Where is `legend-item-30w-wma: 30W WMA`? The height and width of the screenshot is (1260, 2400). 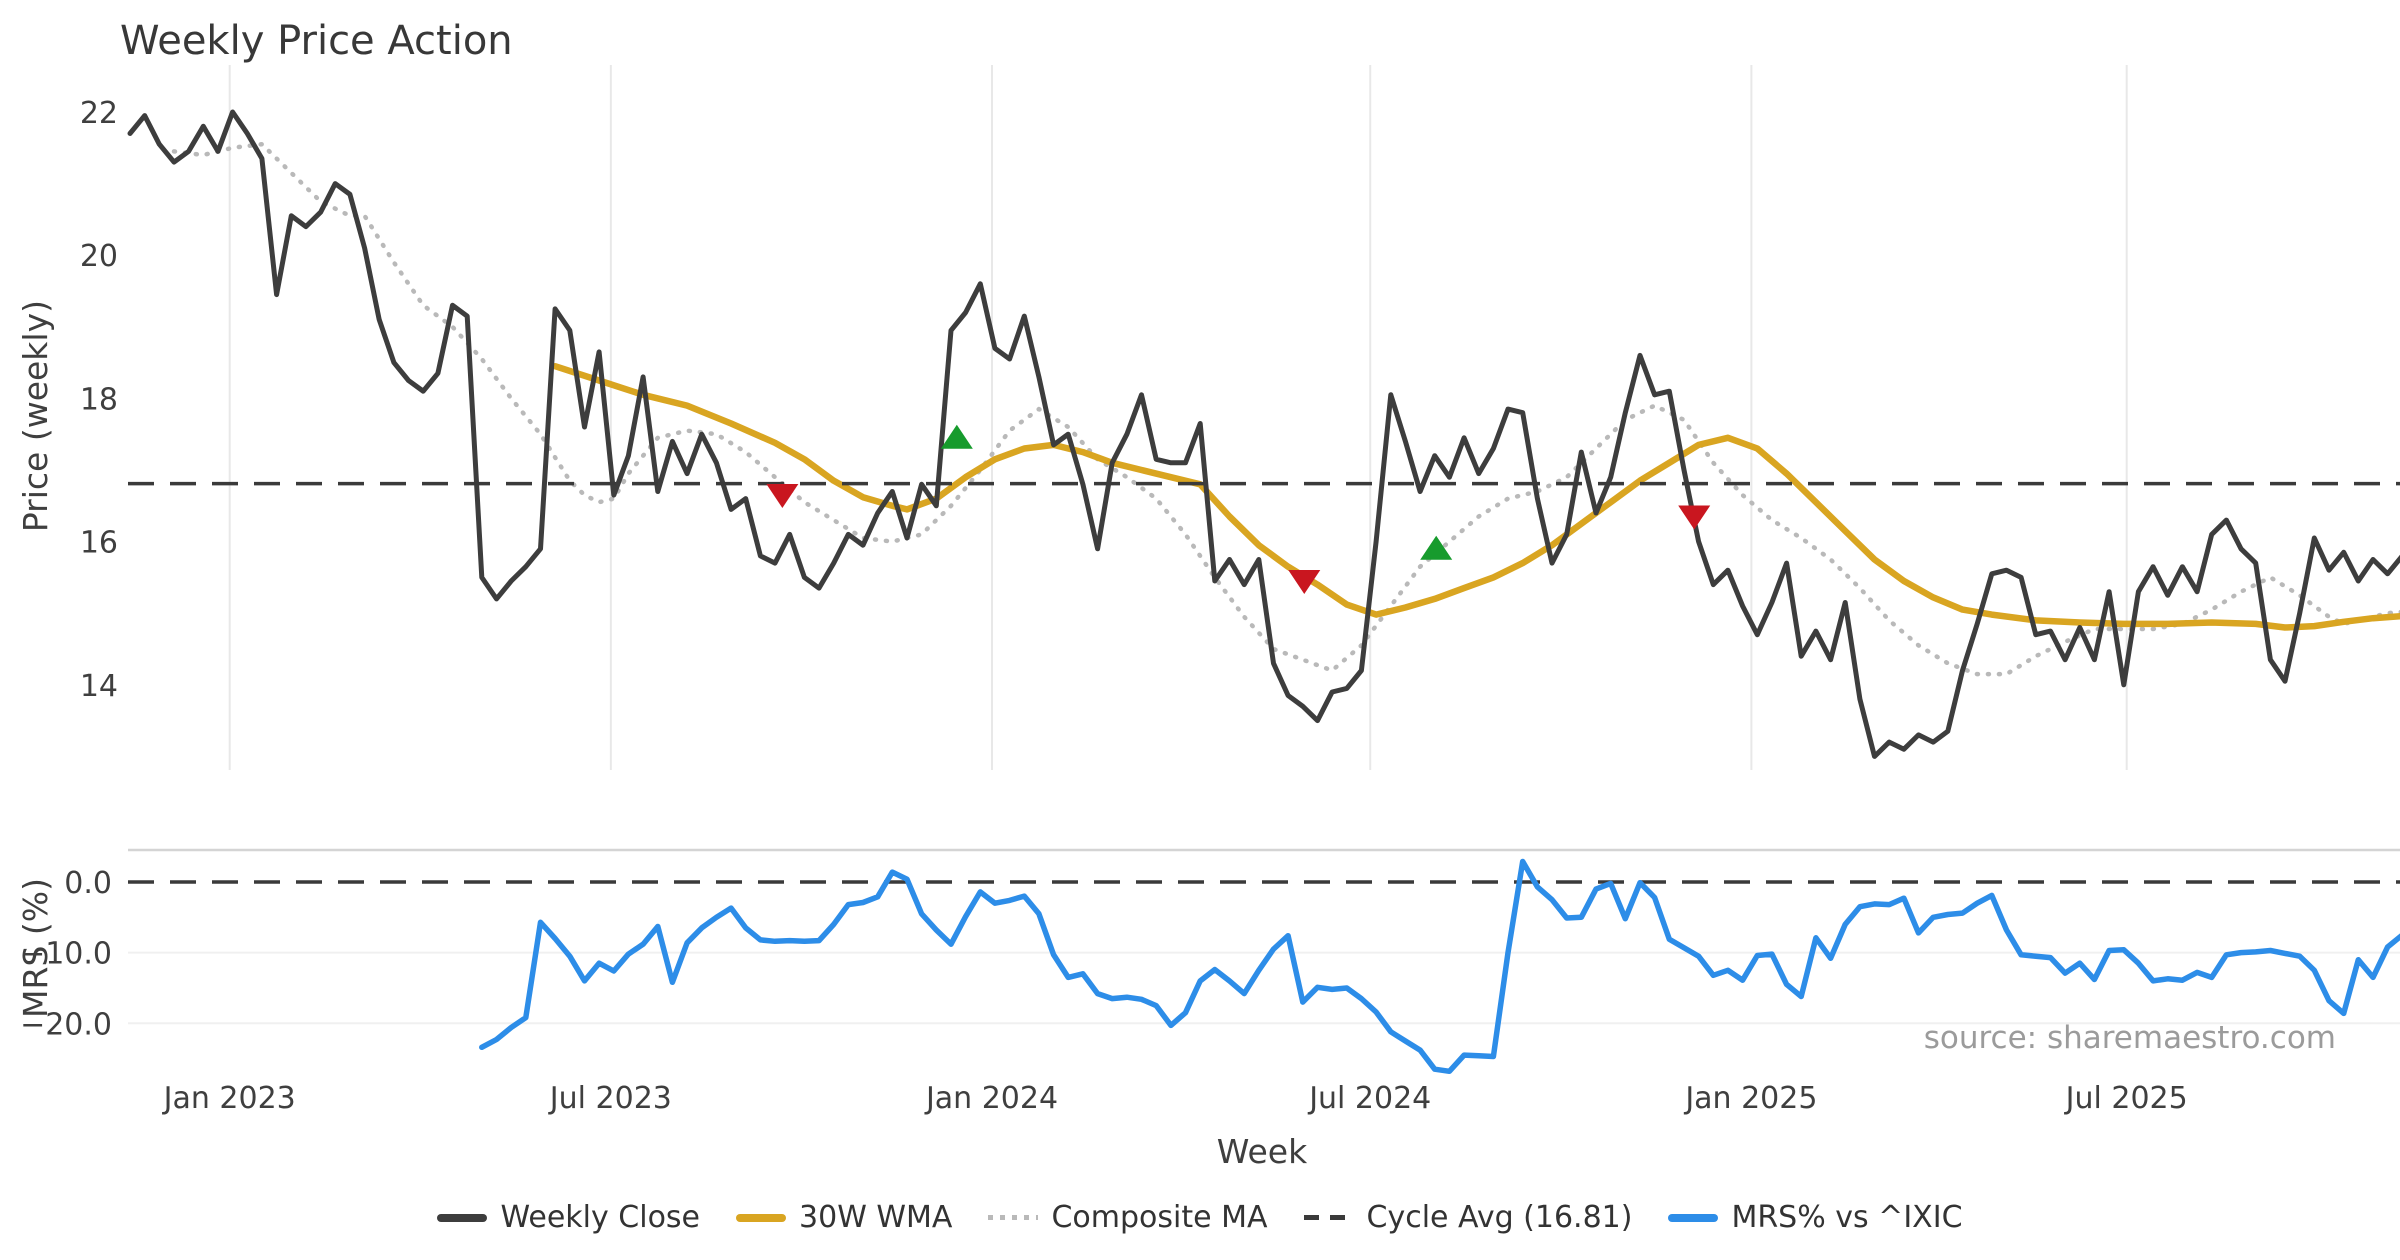 legend-item-30w-wma: 30W WMA is located at coordinates (844, 1217).